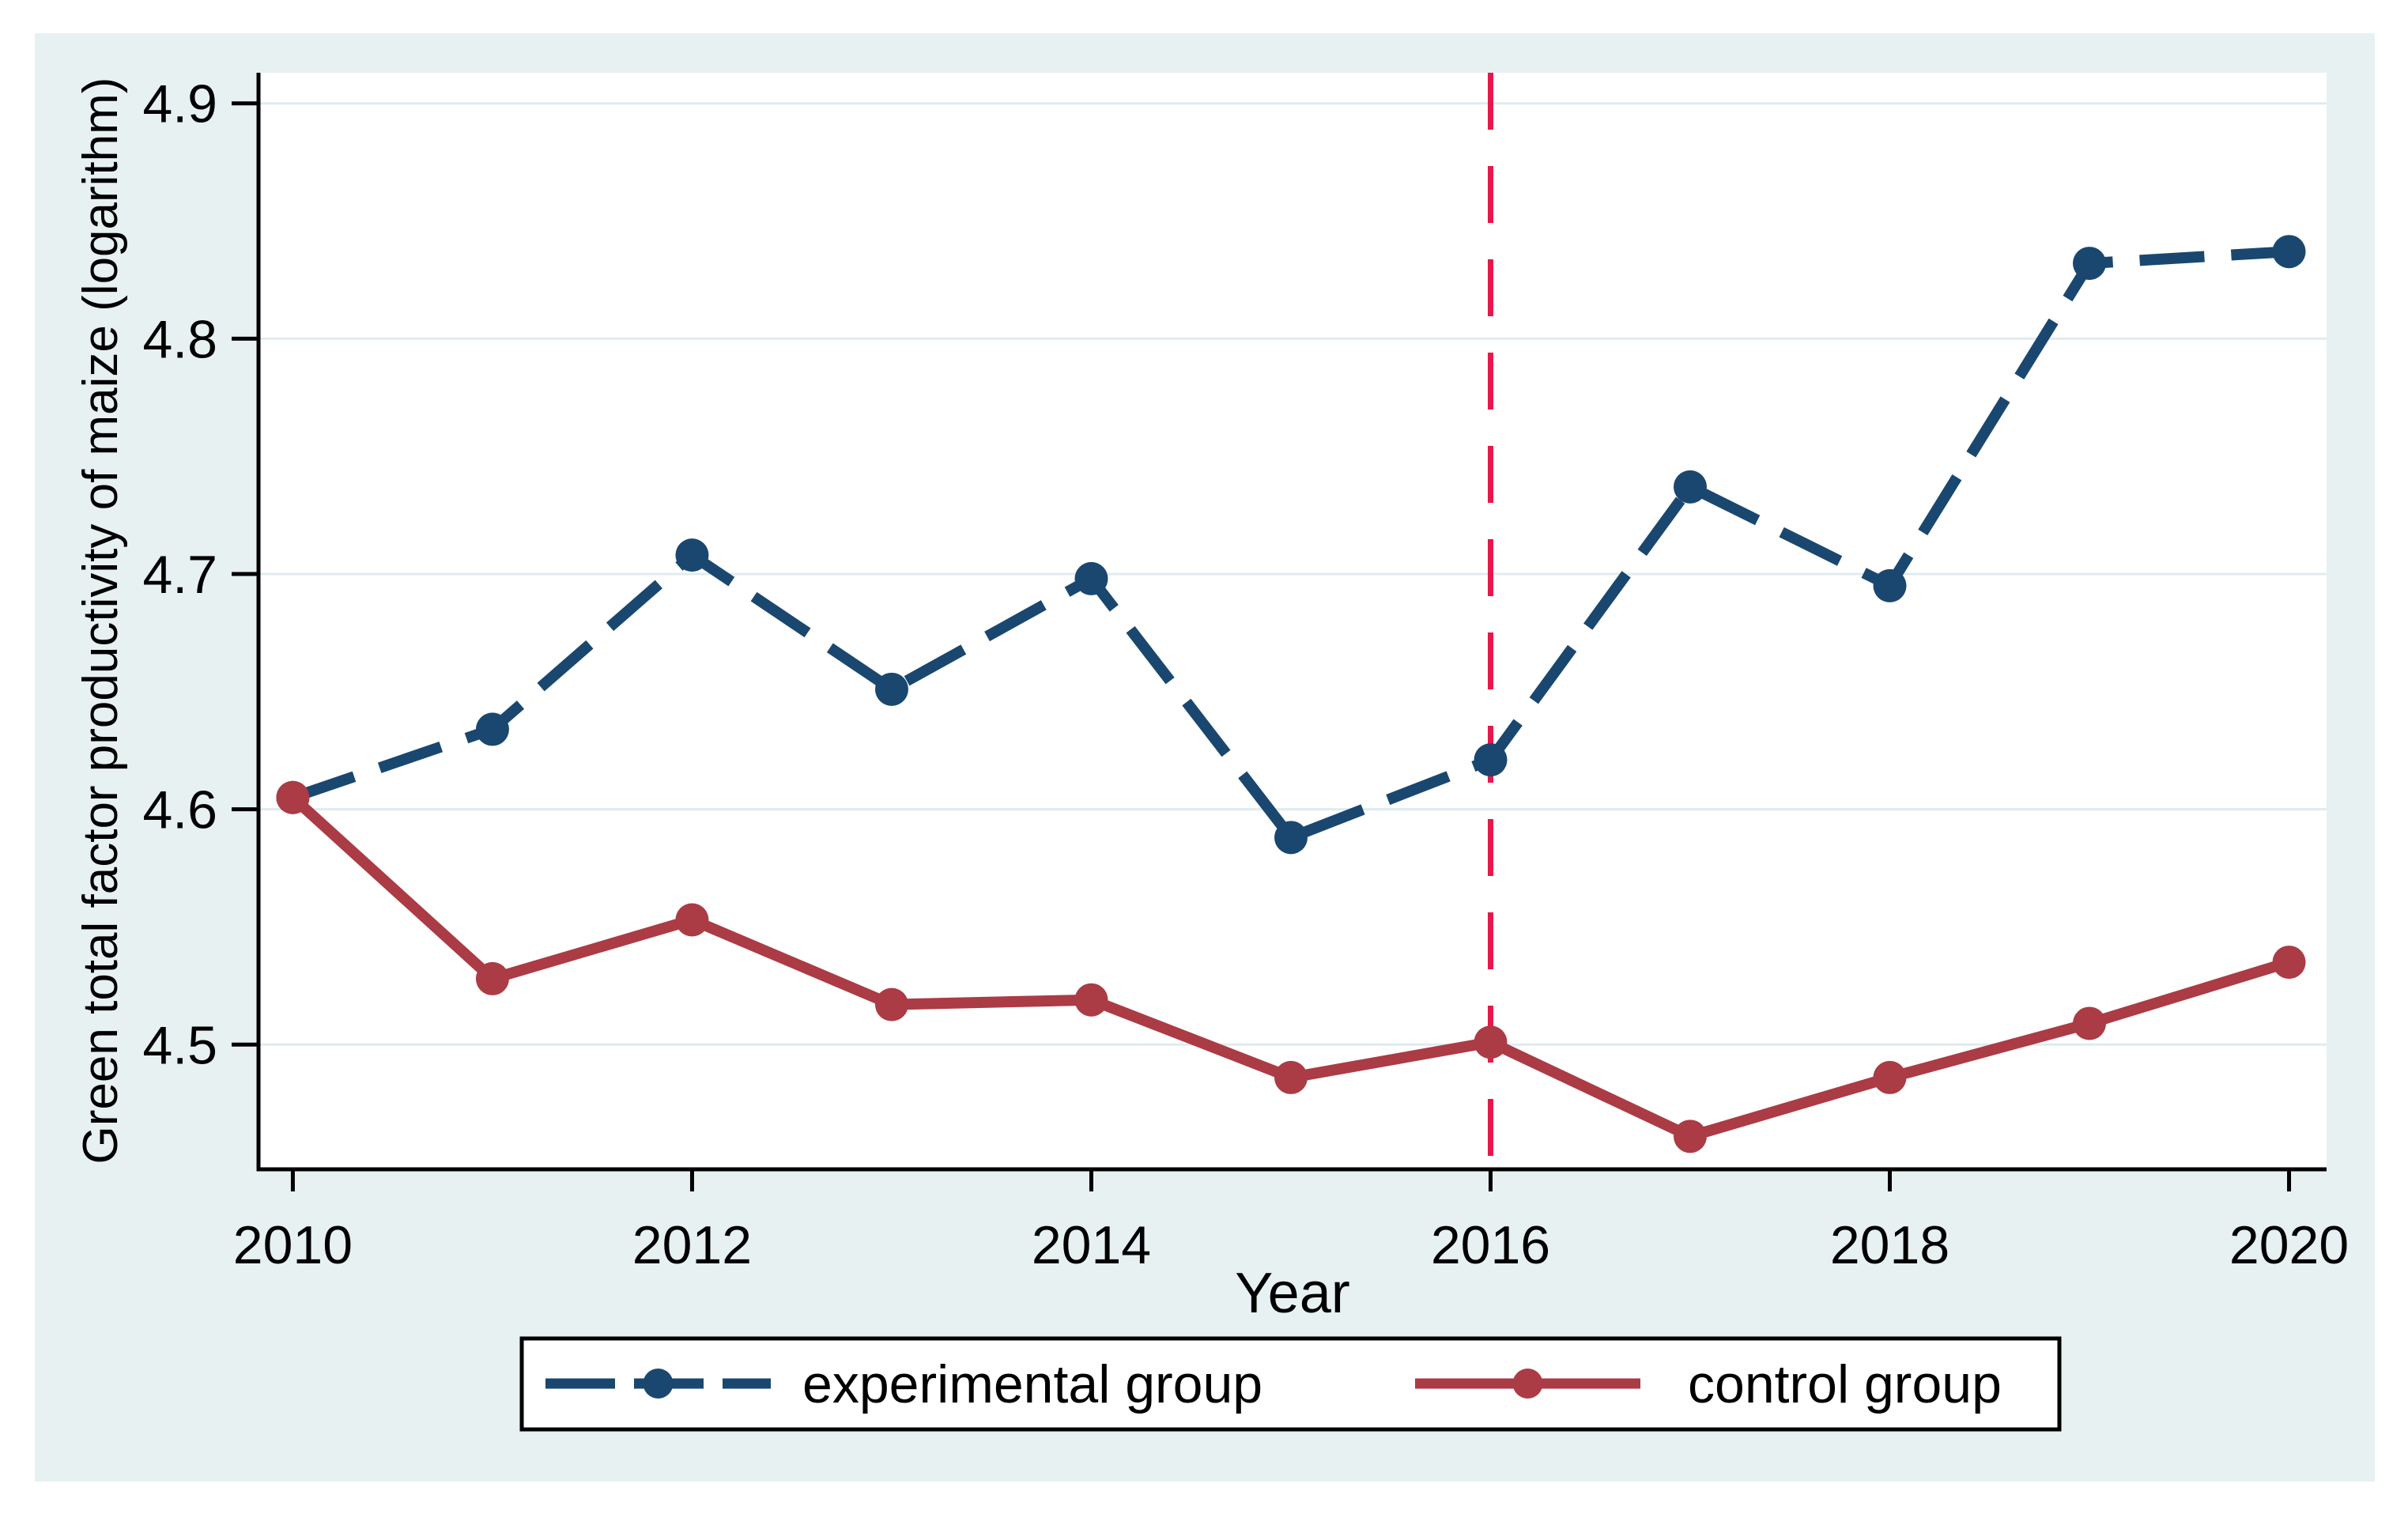 The height and width of the screenshot is (1514, 2408). I want to click on data-point-0-2016, so click(1491, 760).